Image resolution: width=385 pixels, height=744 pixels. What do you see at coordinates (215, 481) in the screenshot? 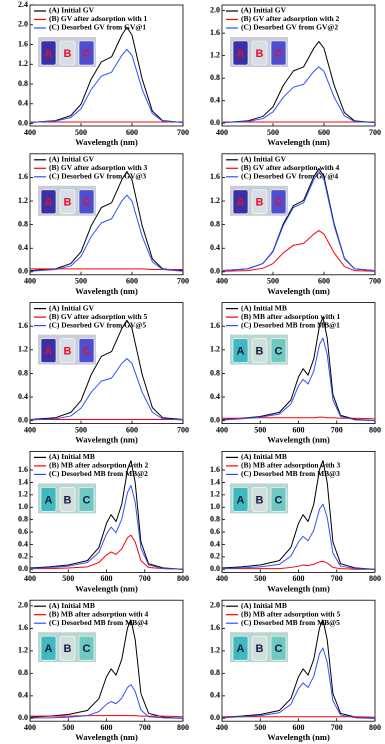
I see `y-tick-label: 1.4` at bounding box center [215, 481].